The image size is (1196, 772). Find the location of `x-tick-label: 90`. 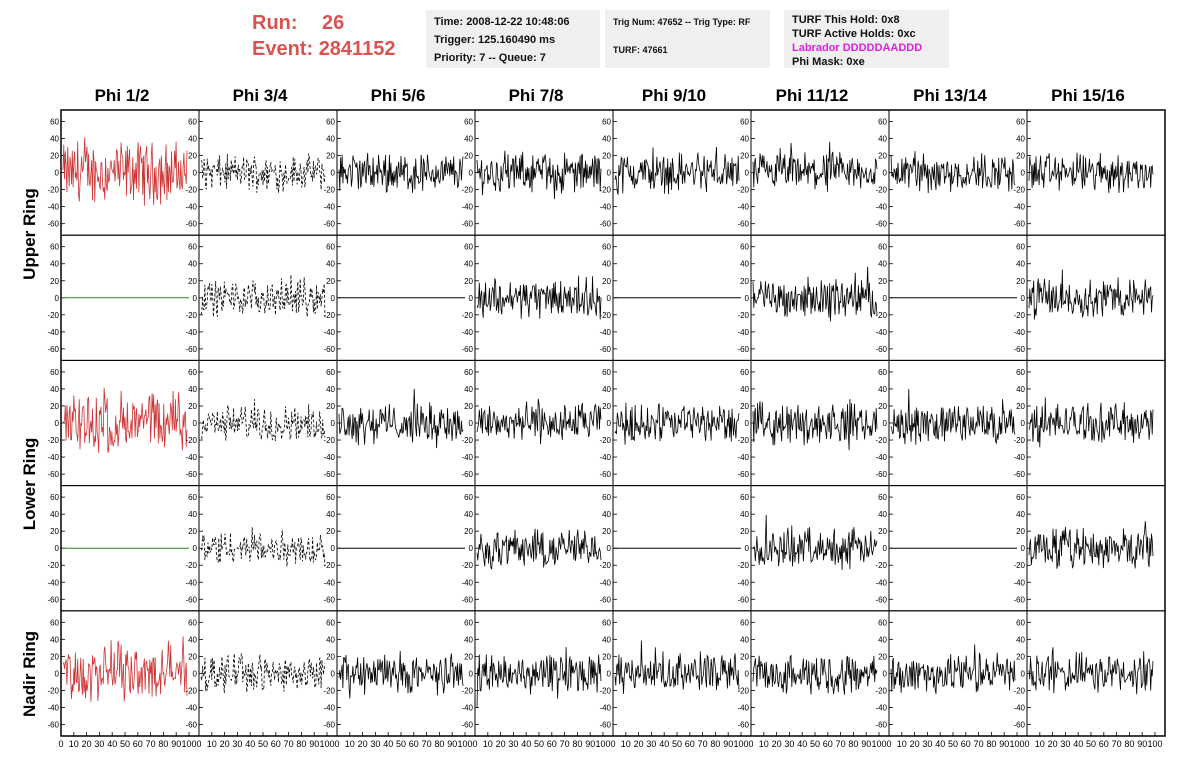

x-tick-label: 90 is located at coordinates (866, 744).